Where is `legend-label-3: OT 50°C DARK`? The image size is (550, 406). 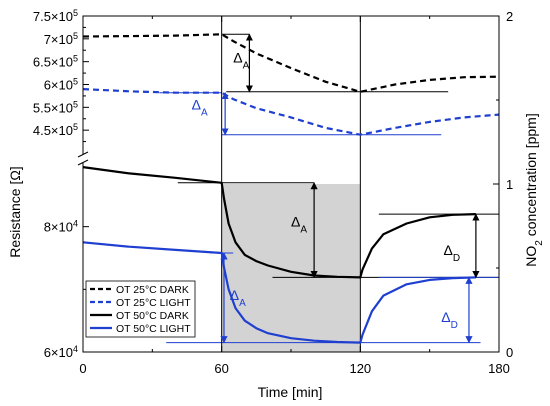 legend-label-3: OT 50°C DARK is located at coordinates (152, 316).